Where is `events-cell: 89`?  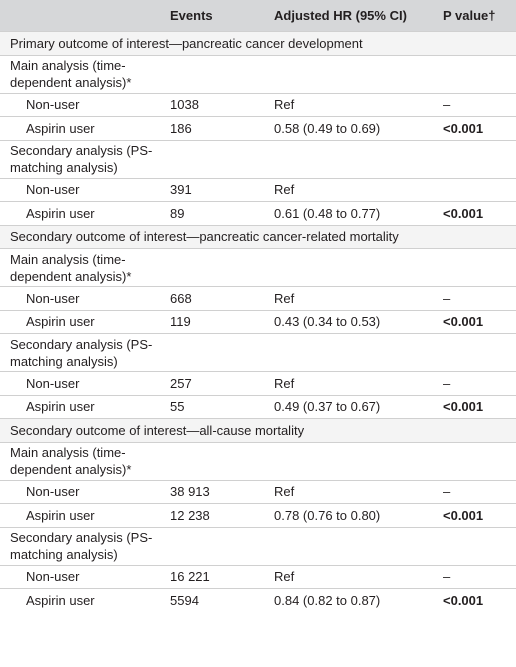
events-cell: 89 is located at coordinates (215, 213).